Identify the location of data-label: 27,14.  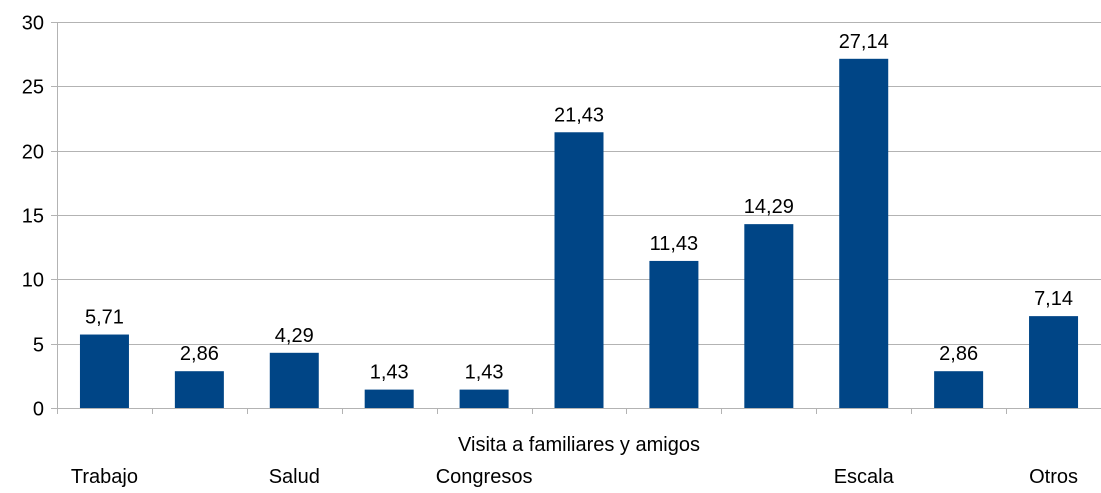
(864, 42).